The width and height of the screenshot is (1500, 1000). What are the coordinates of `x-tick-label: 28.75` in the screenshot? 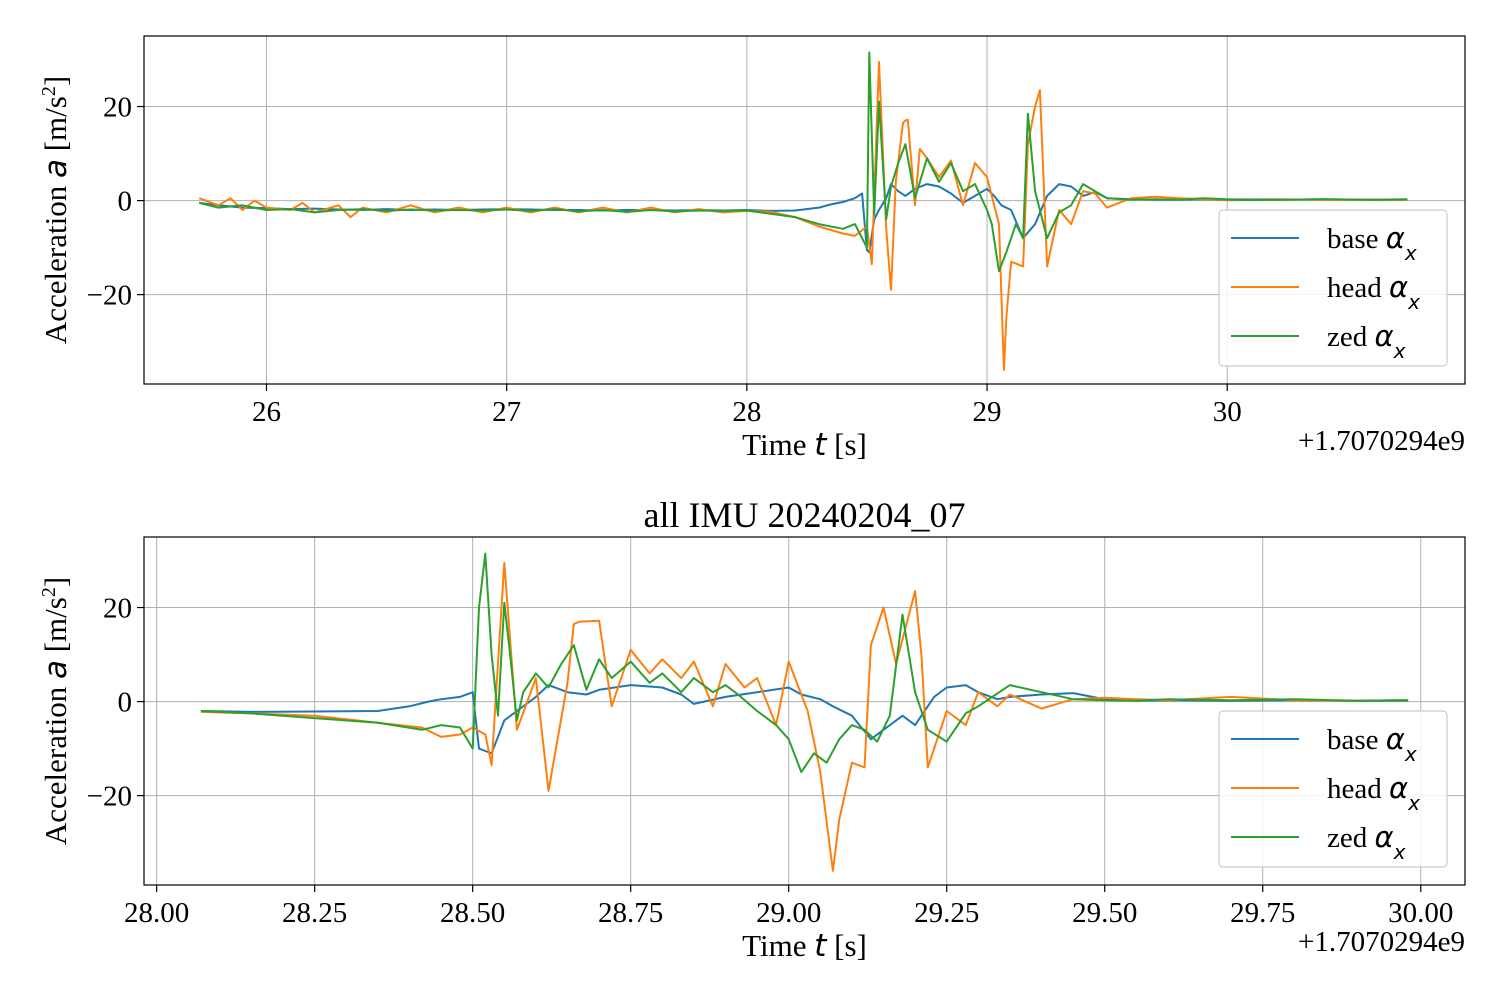 It's located at (630, 913).